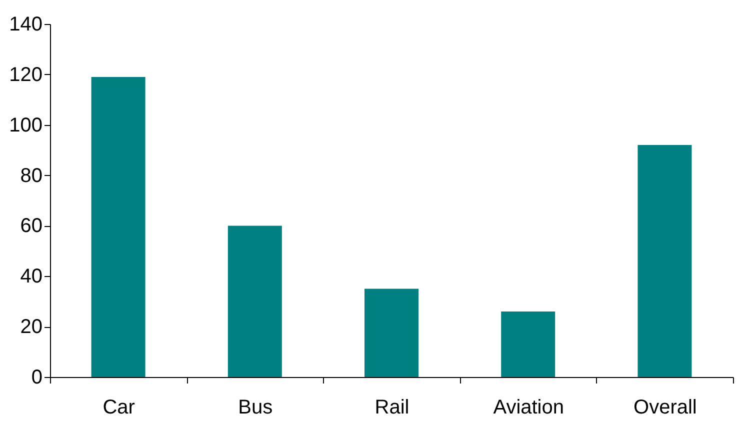  I want to click on x-tick-label: Car, so click(119, 407).